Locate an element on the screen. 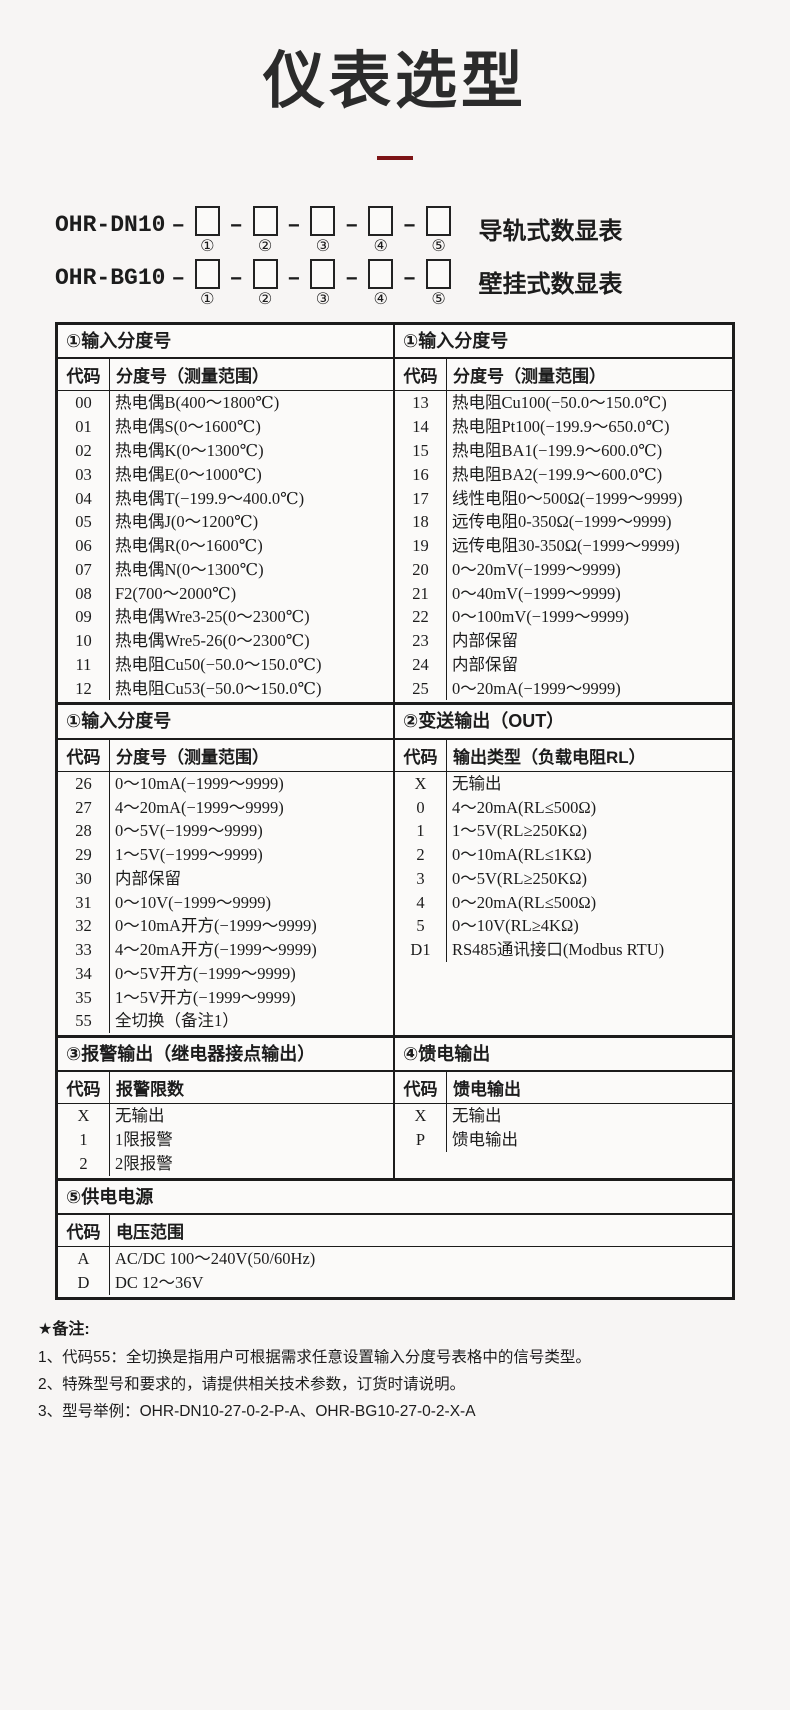 This screenshot has width=790, height=1710. table-row: 32 0～10mA开方(−1999～9999) is located at coordinates (225, 926).